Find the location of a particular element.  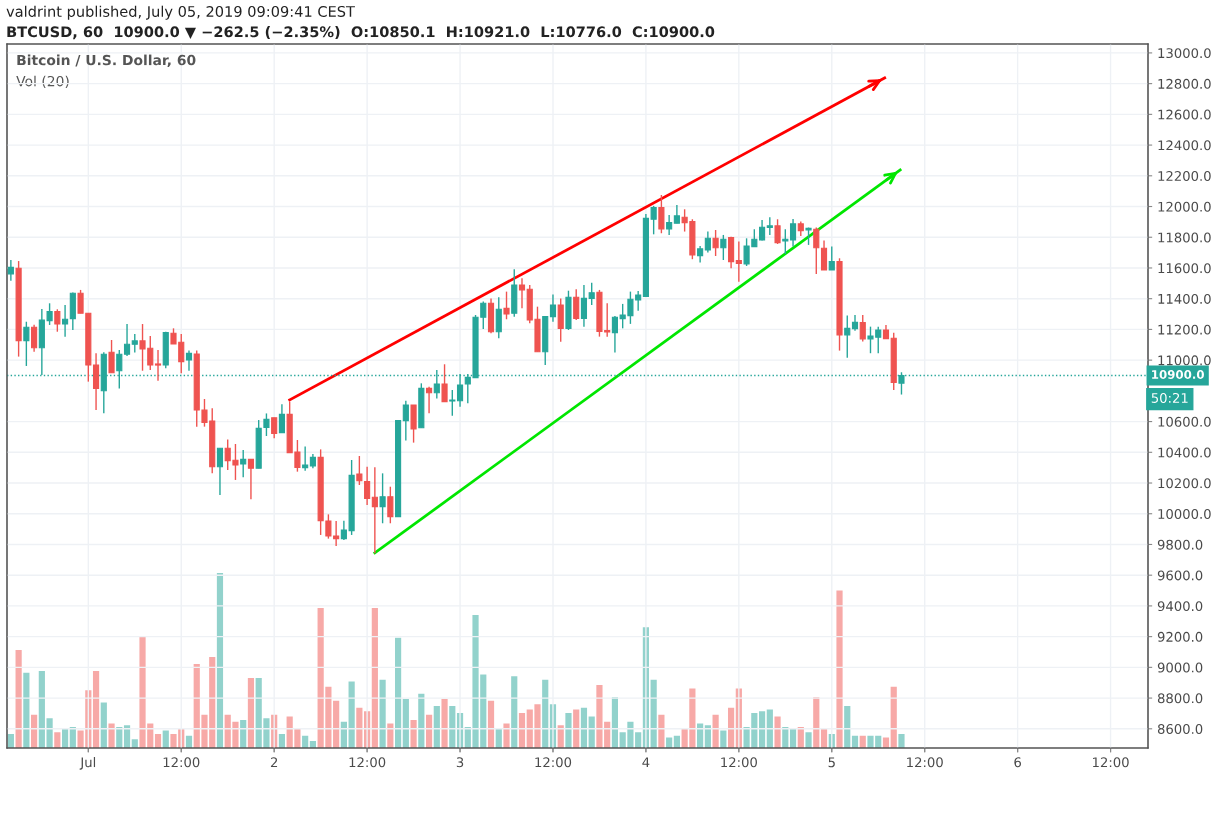

y-tick-label: 10400.0 is located at coordinates (1184, 452).